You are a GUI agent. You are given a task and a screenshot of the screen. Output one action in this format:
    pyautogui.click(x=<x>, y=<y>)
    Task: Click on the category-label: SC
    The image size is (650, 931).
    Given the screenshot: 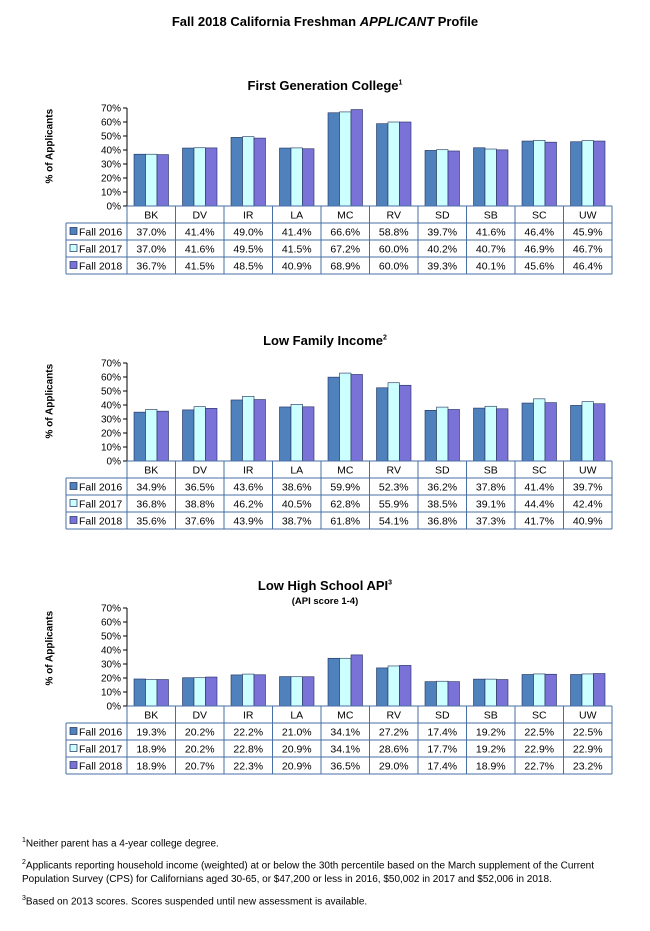 What is the action you would take?
    pyautogui.click(x=539, y=216)
    